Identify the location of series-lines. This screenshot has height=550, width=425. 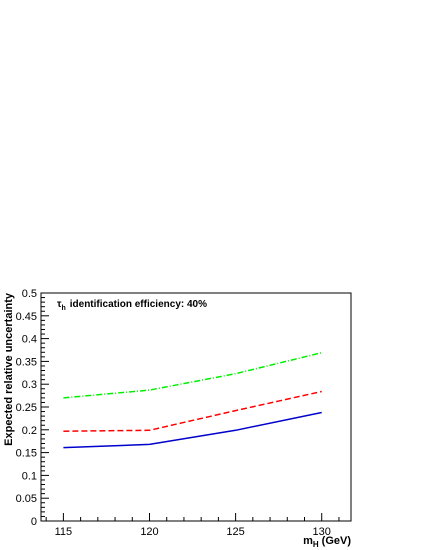
(192, 400).